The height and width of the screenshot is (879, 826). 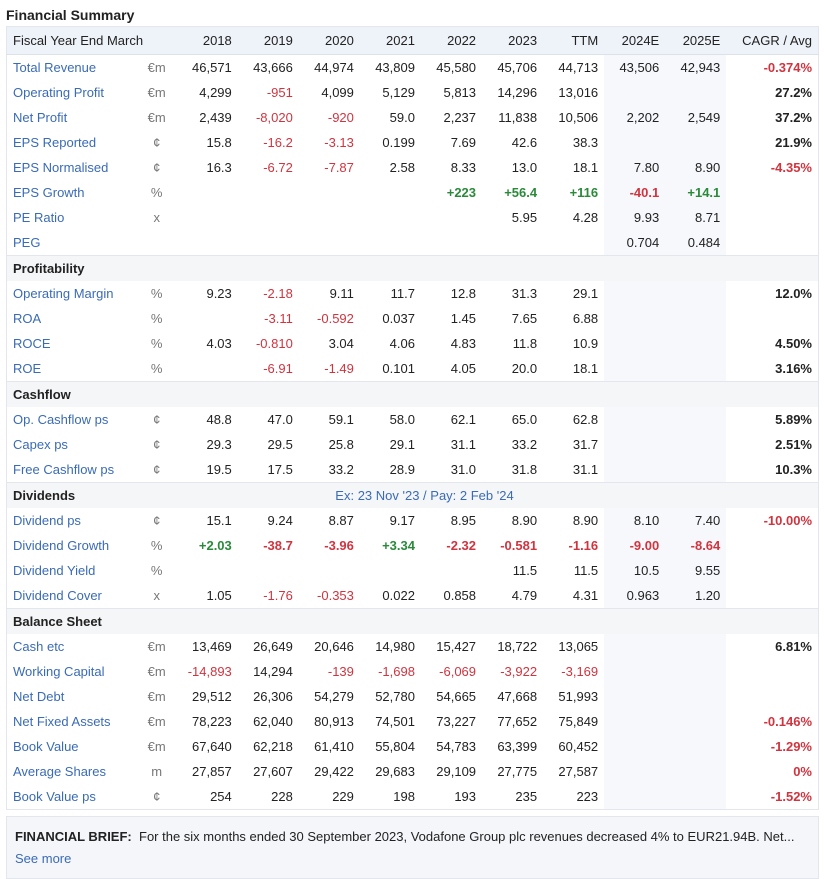 What do you see at coordinates (341, 343) in the screenshot?
I see `value-cell: 3.04` at bounding box center [341, 343].